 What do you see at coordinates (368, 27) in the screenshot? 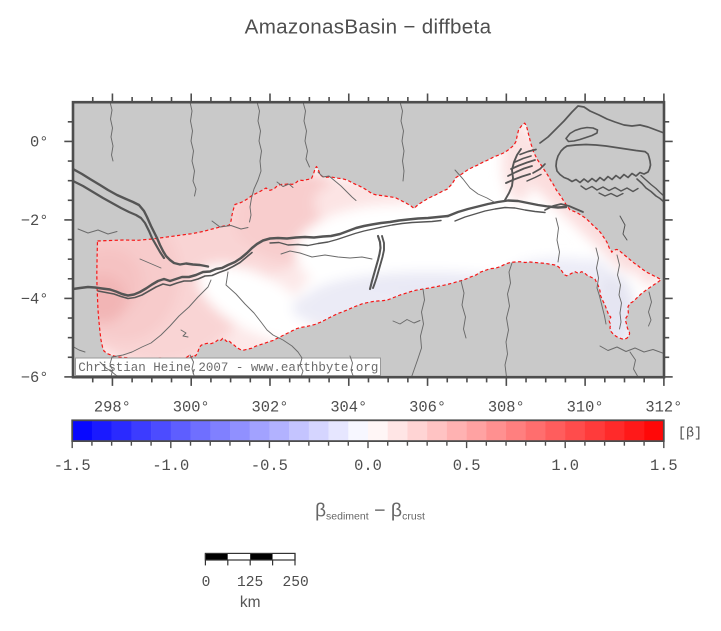
I see `svg-text: AmazonasBasin − diffbeta` at bounding box center [368, 27].